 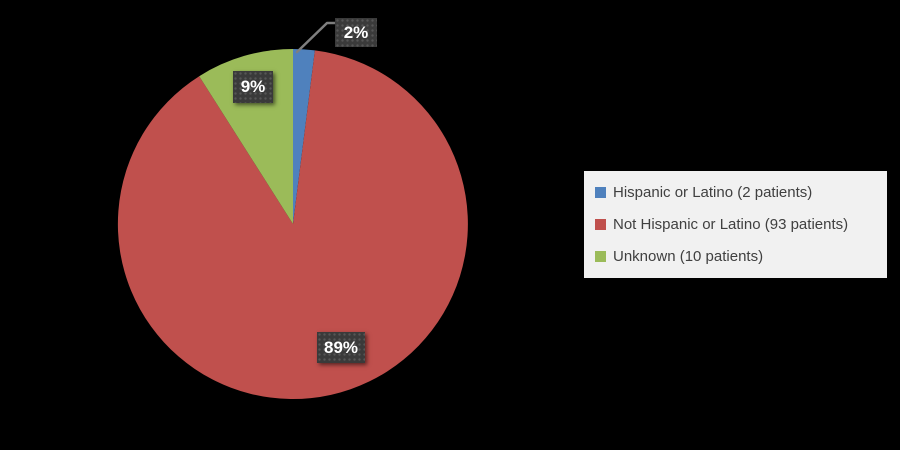 I want to click on callout-line, so click(x=316, y=37).